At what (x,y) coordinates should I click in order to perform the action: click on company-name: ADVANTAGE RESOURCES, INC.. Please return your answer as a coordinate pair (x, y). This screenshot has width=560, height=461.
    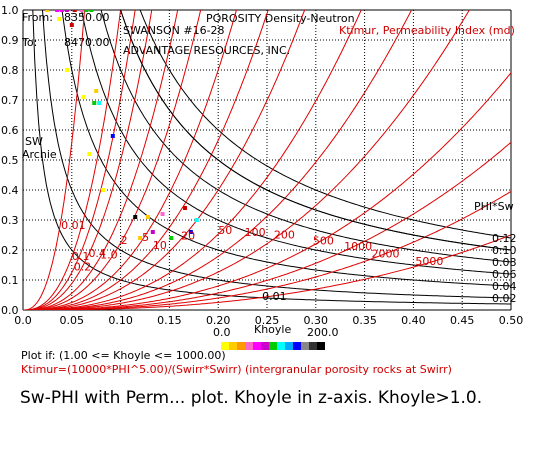
    Looking at the image, I should click on (206, 50).